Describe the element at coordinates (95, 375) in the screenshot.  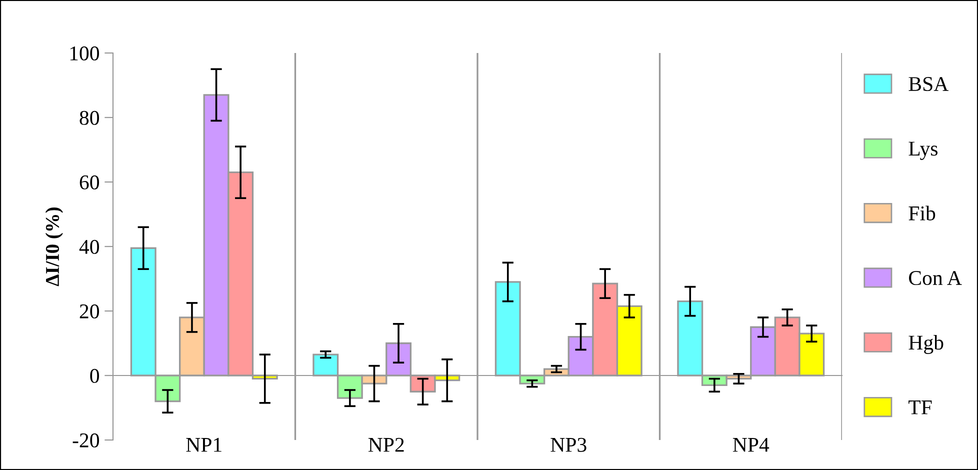
I see `y-tick-label: 0` at that location.